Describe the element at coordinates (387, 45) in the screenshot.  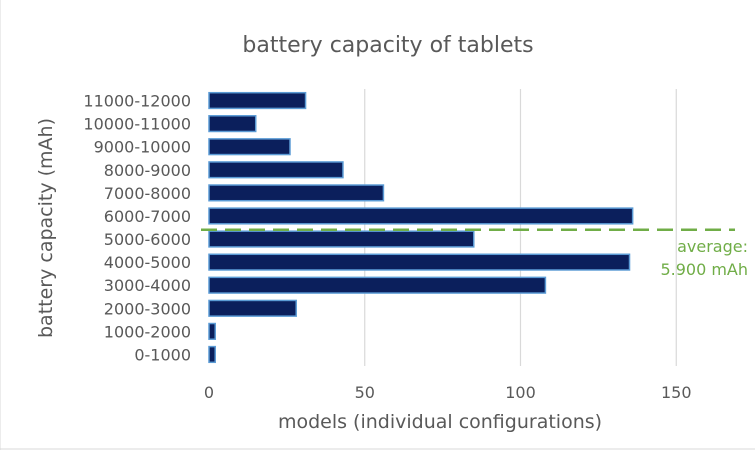
I see `chart-title: battery capacity of tablets` at that location.